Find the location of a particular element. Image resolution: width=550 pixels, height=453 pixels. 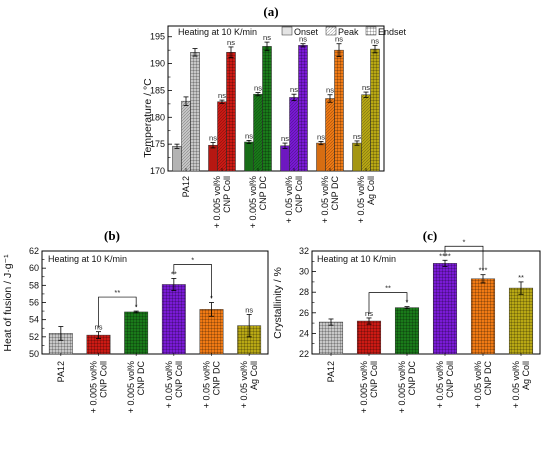

panel-a-category-label: + 0.05 vol% Ag Coll is located at coordinates (366, 199).